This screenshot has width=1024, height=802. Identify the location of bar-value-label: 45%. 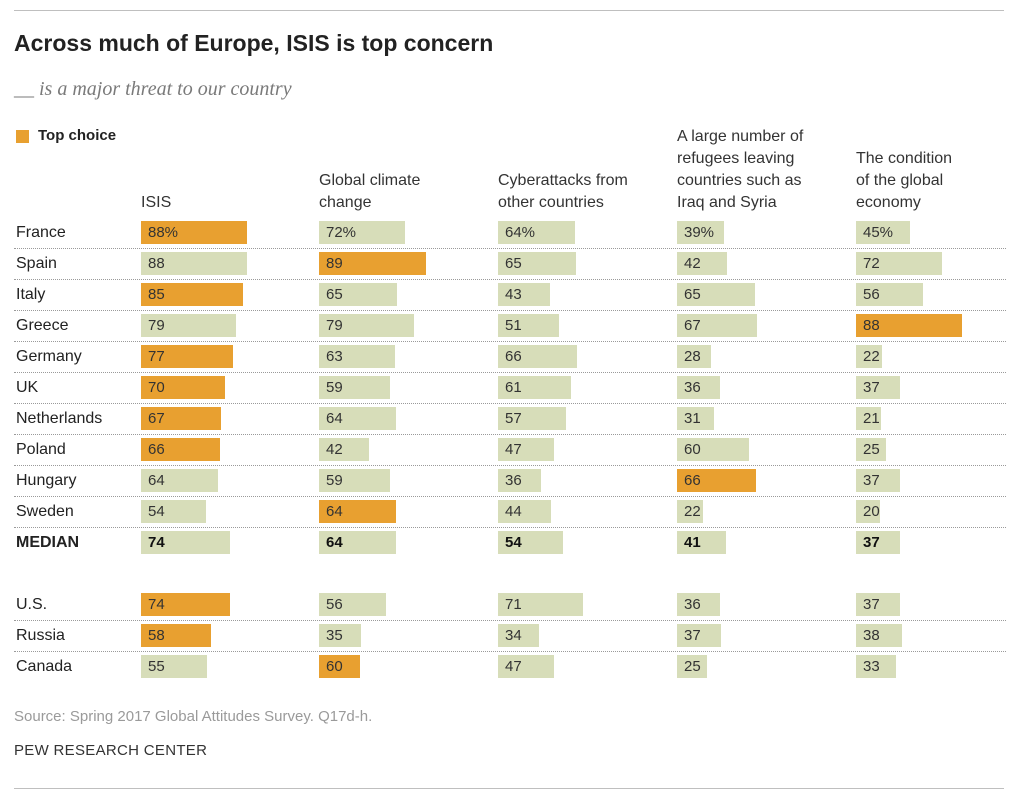
(878, 232).